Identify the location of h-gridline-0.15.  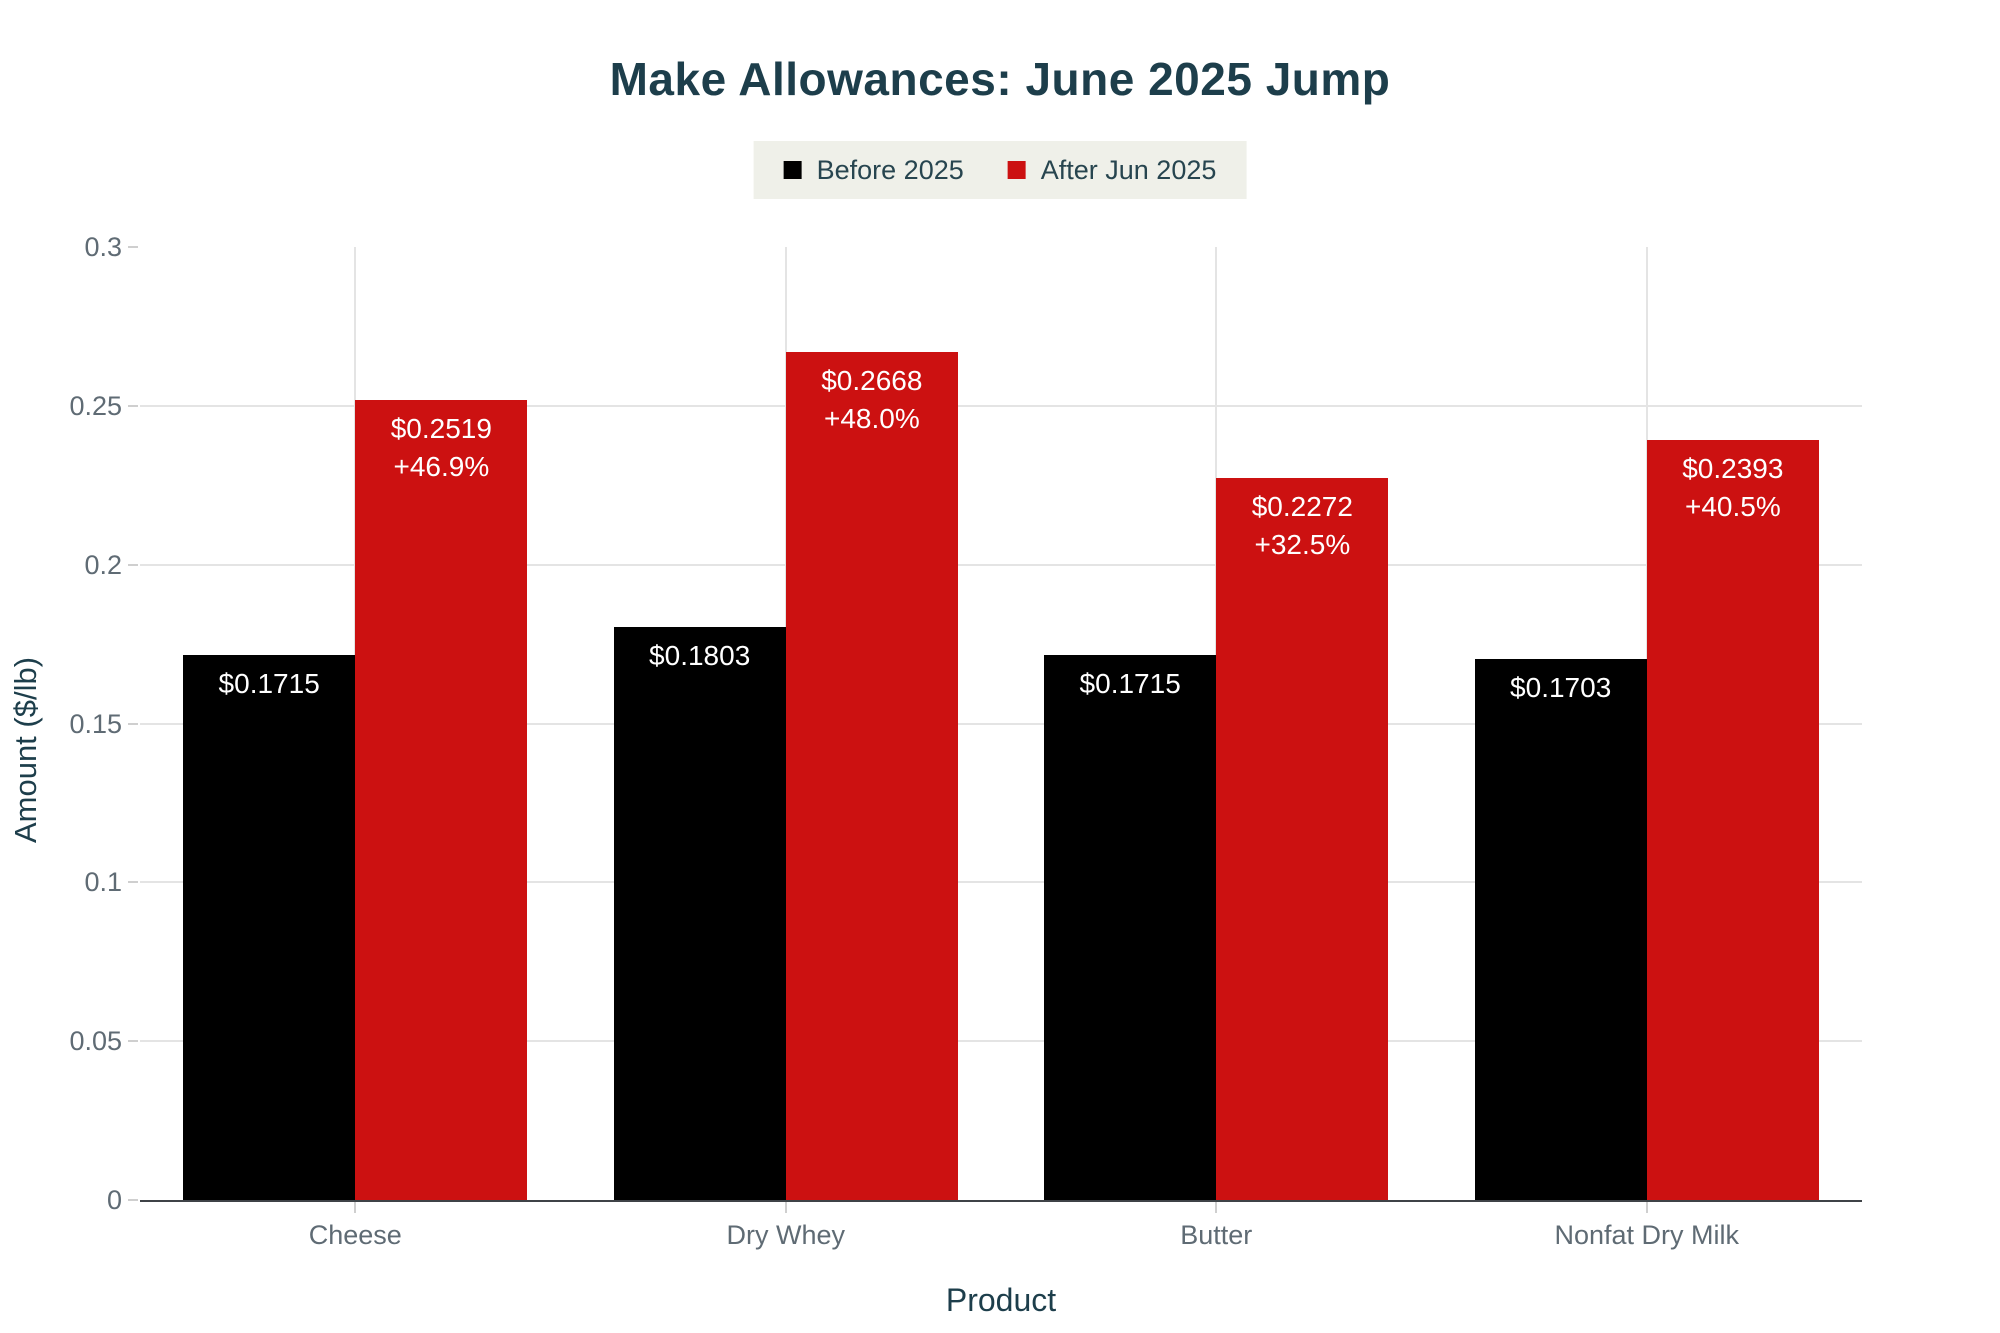
(1001, 723).